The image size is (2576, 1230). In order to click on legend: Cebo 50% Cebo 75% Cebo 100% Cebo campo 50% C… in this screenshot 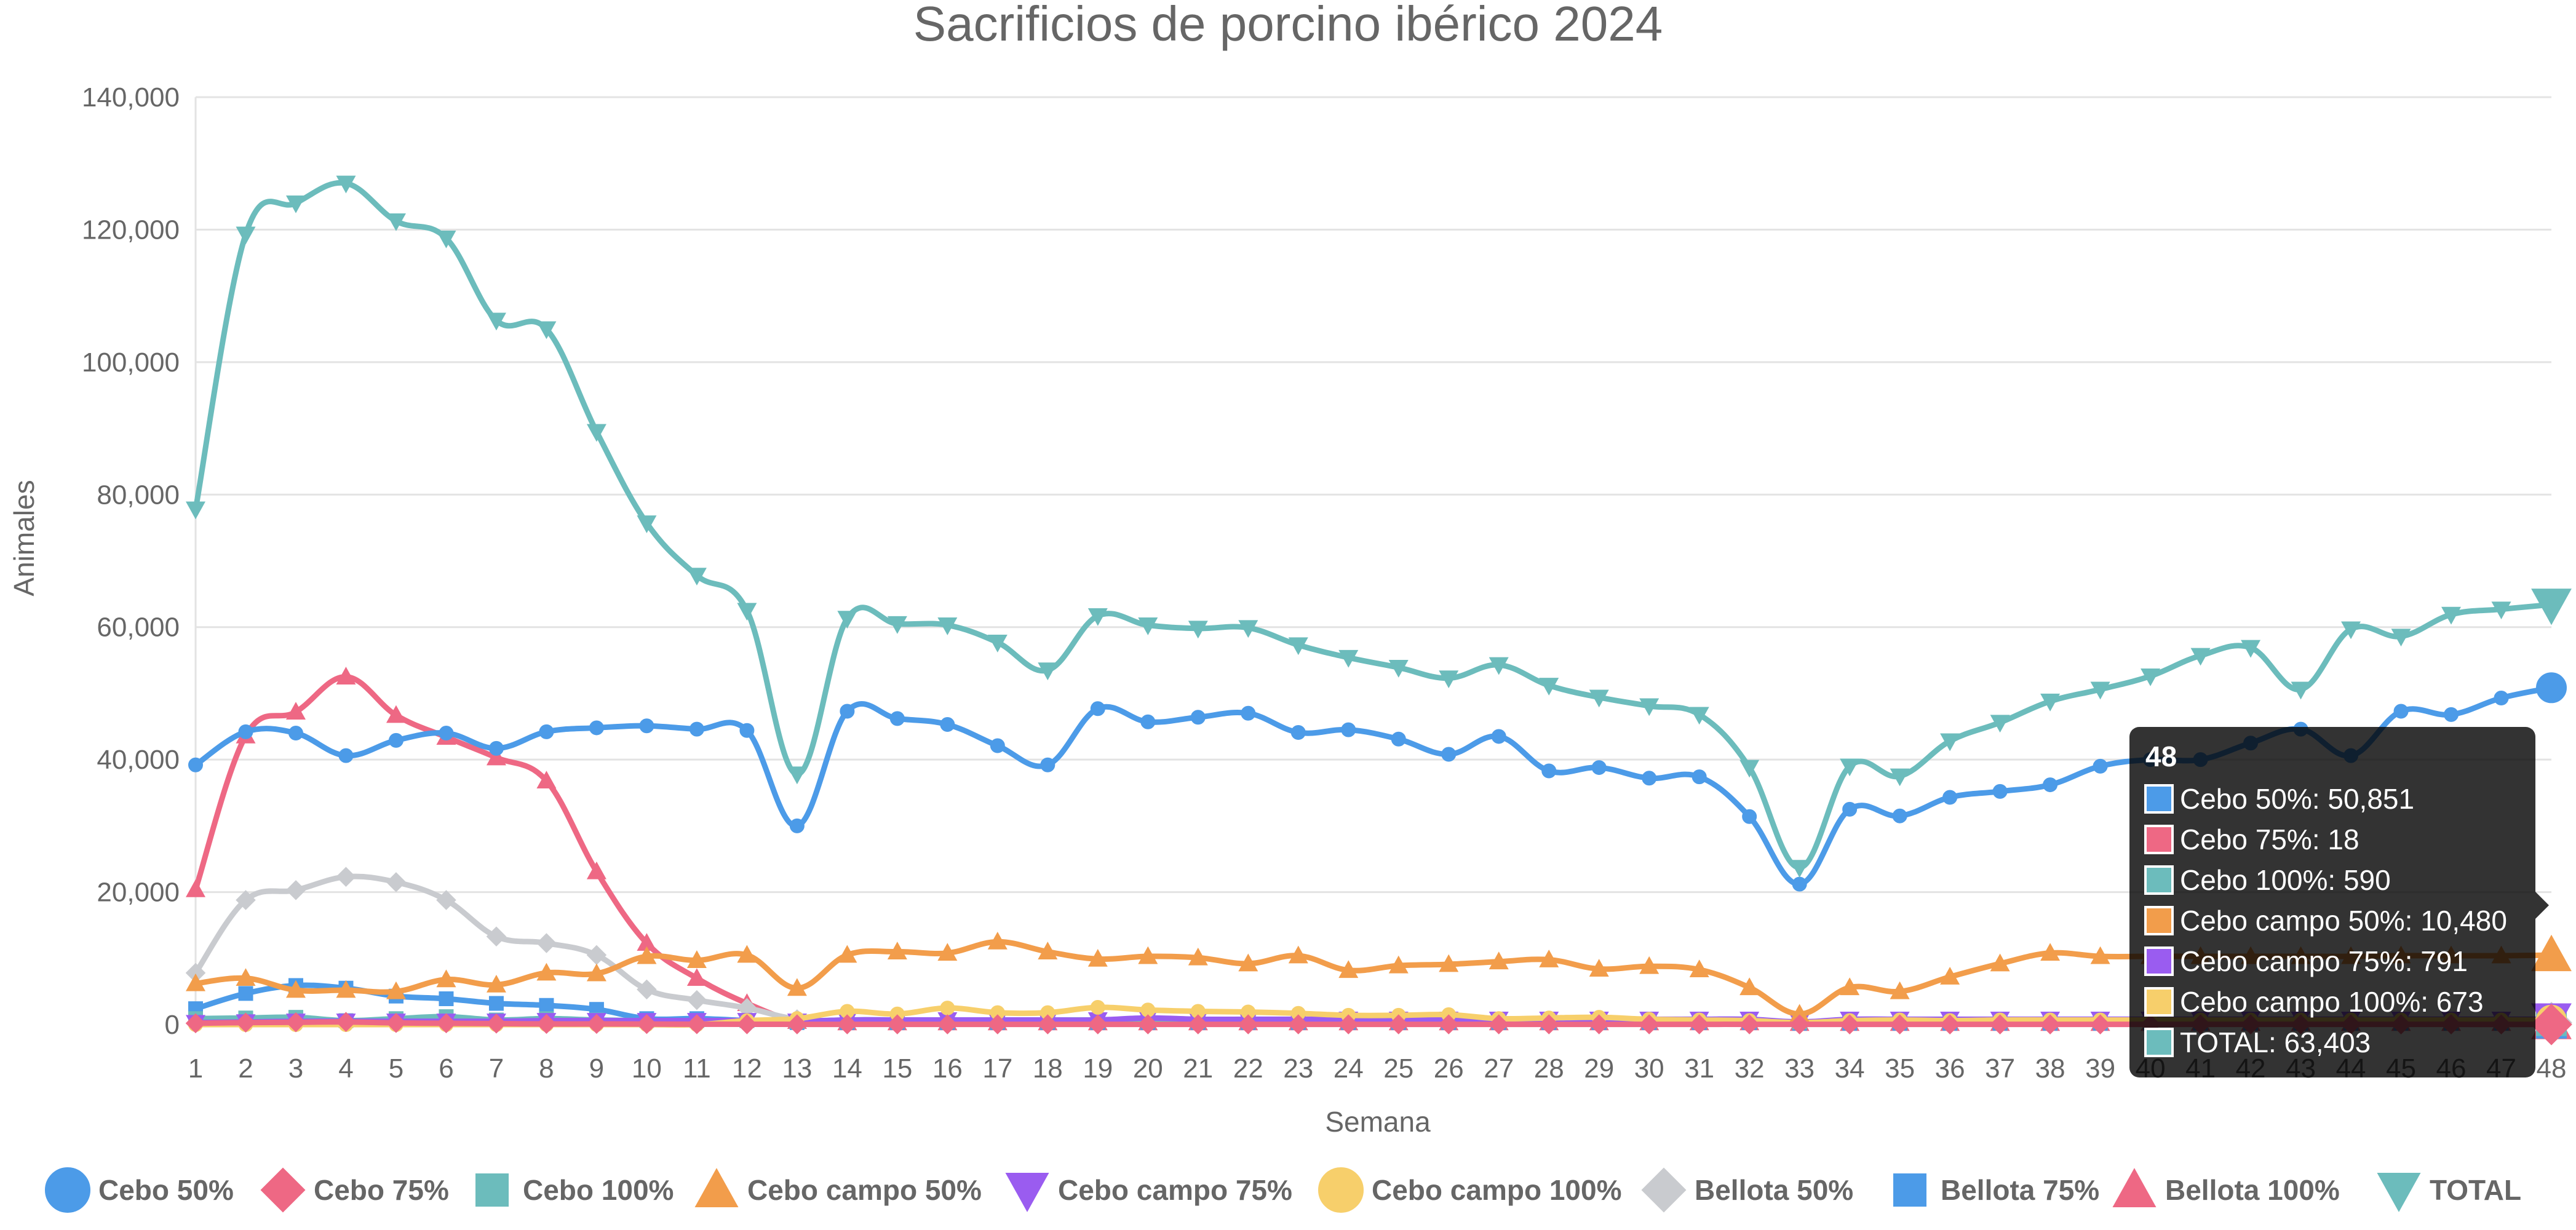, I will do `click(1283, 1190)`.